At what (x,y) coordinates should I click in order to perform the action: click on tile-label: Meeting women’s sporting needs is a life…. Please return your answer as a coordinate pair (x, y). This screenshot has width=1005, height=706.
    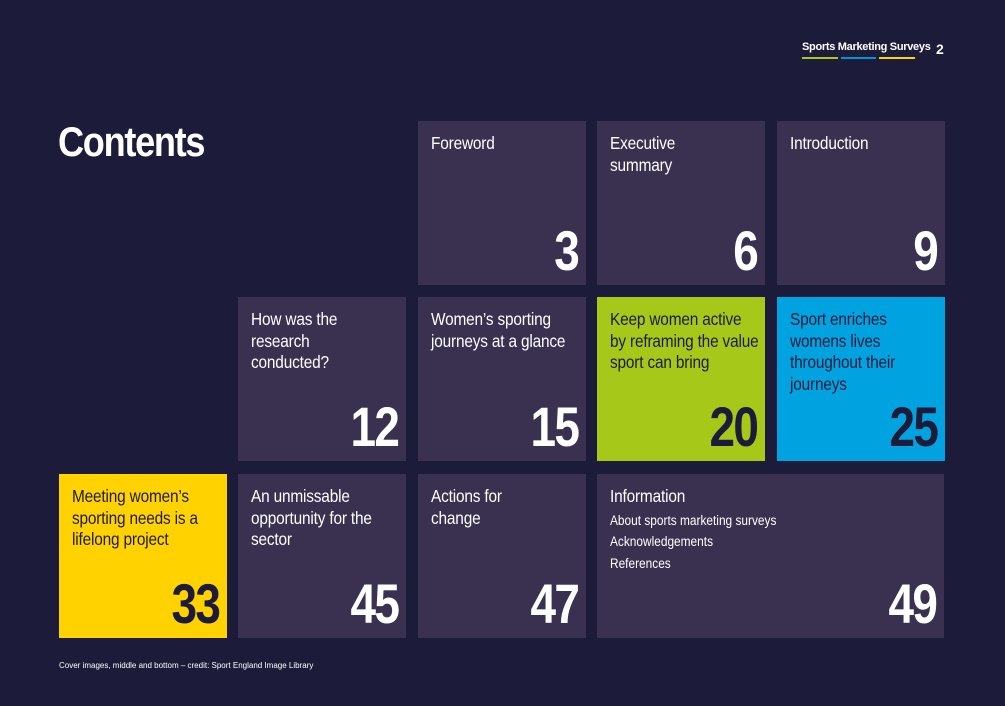
    Looking at the image, I should click on (135, 517).